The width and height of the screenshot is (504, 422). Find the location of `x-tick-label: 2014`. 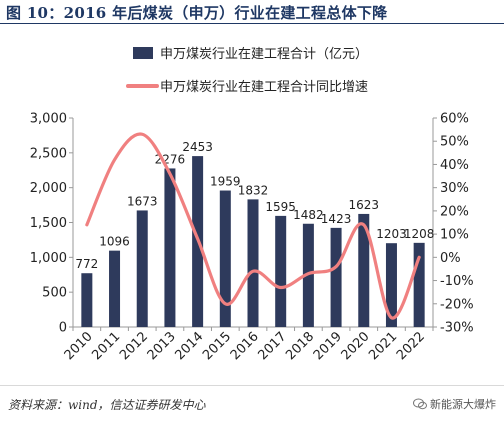

x-tick-label: 2014 is located at coordinates (189, 346).